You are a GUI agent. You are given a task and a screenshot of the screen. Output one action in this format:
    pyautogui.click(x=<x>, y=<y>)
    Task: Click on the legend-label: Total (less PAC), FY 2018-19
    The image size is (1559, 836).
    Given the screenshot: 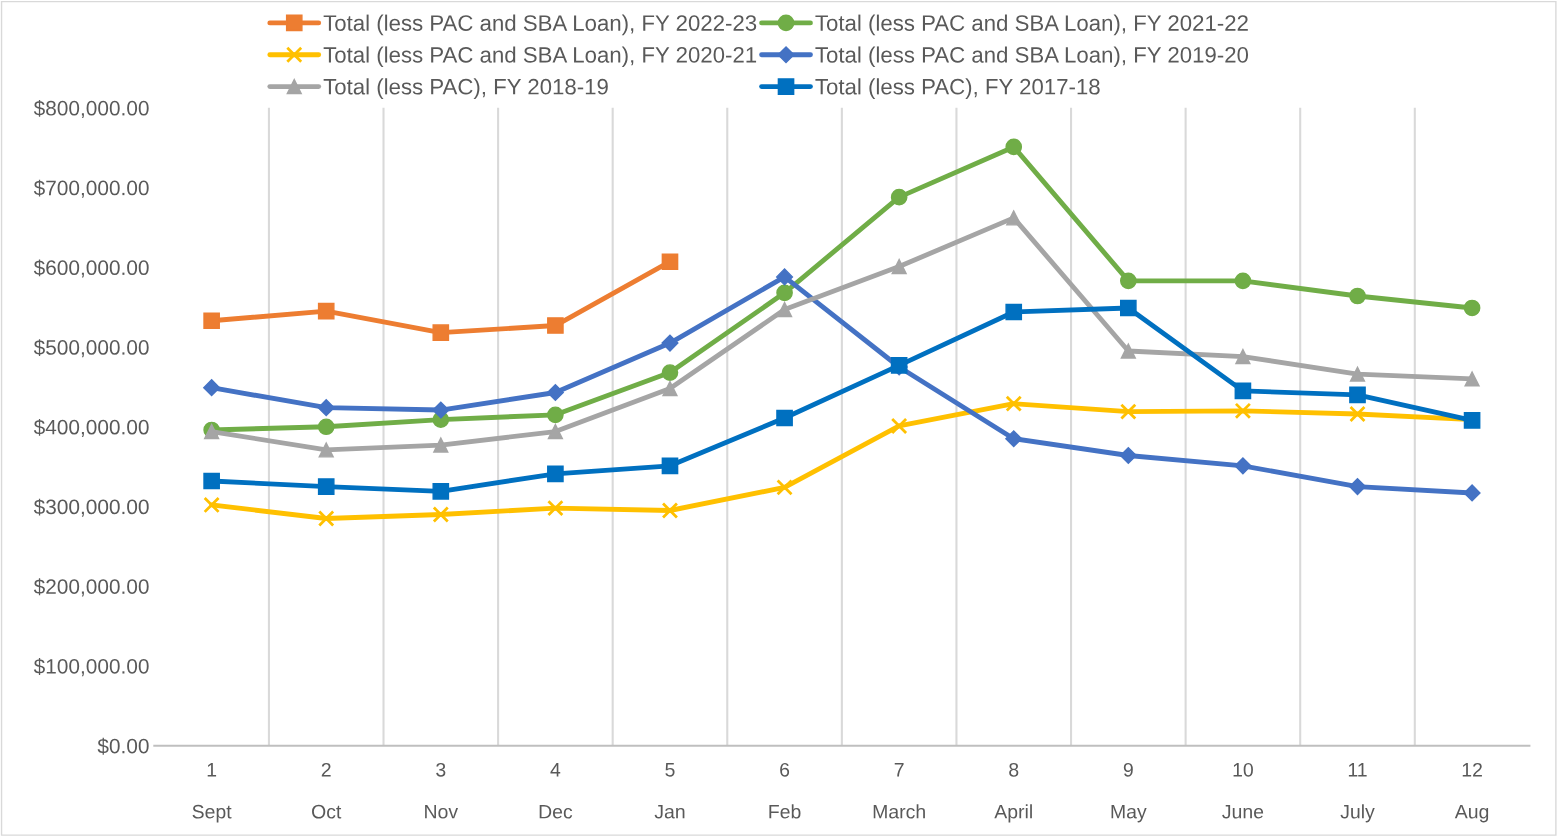 What is the action you would take?
    pyautogui.click(x=465, y=88)
    